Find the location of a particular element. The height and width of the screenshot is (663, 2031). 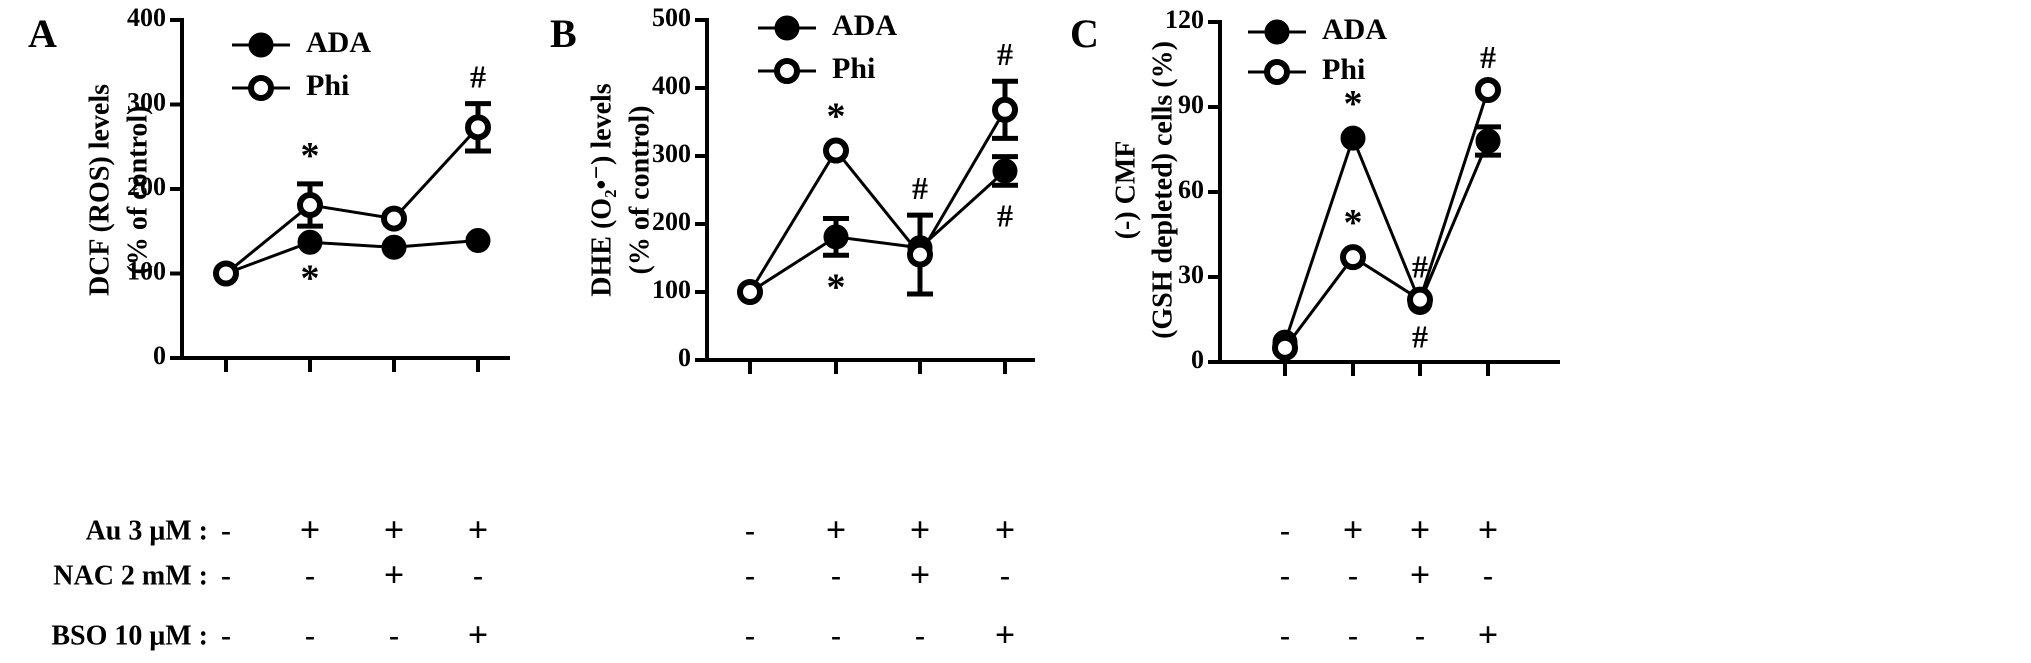

y-tick-label: 120 is located at coordinates (1184, 19).